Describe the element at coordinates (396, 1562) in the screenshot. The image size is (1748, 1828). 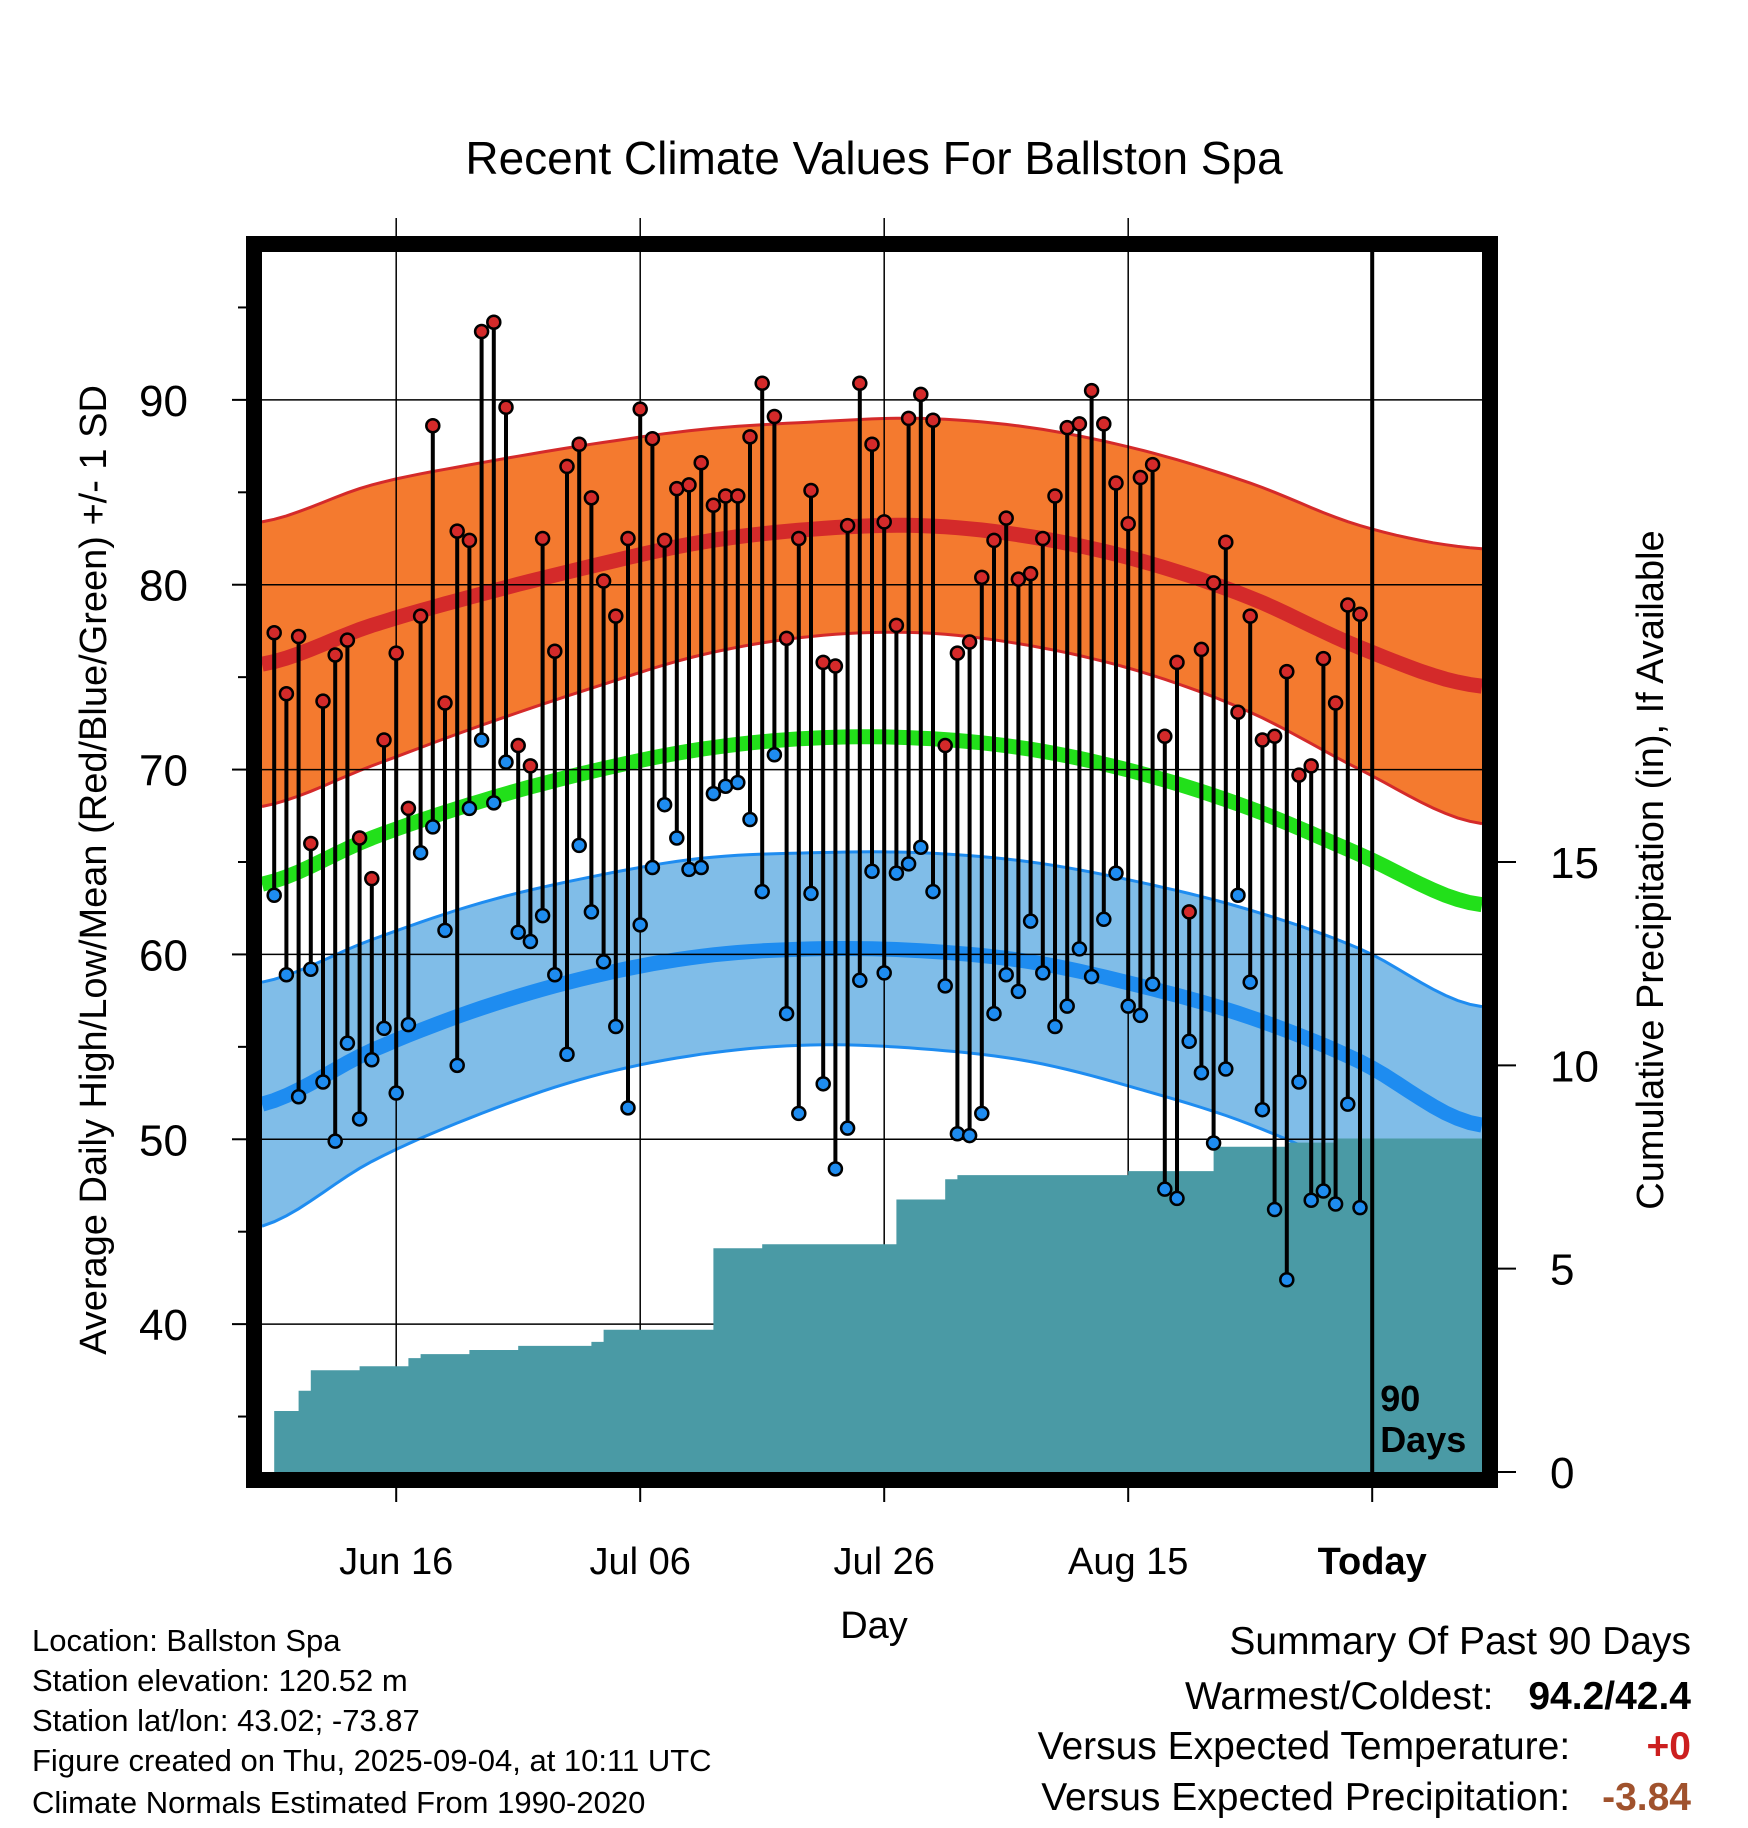
I see `x-tick-label: Jun 16` at that location.